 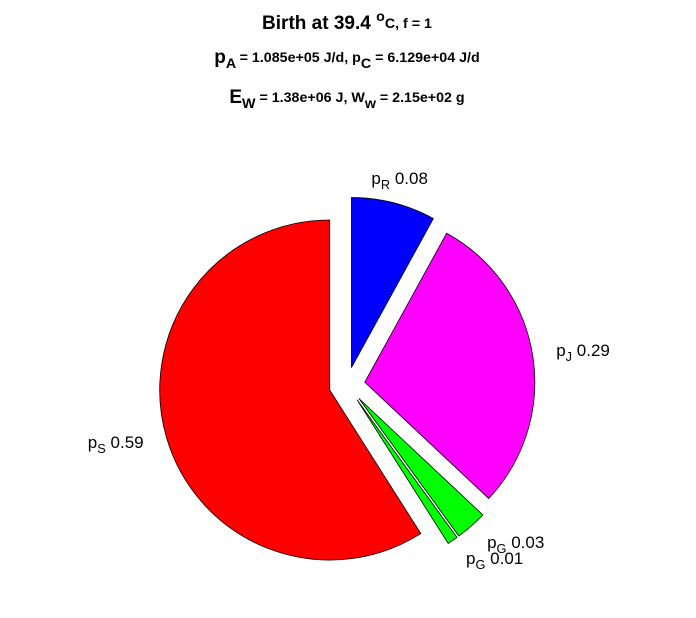 I want to click on slice-label-value: 0.08, so click(x=411, y=178).